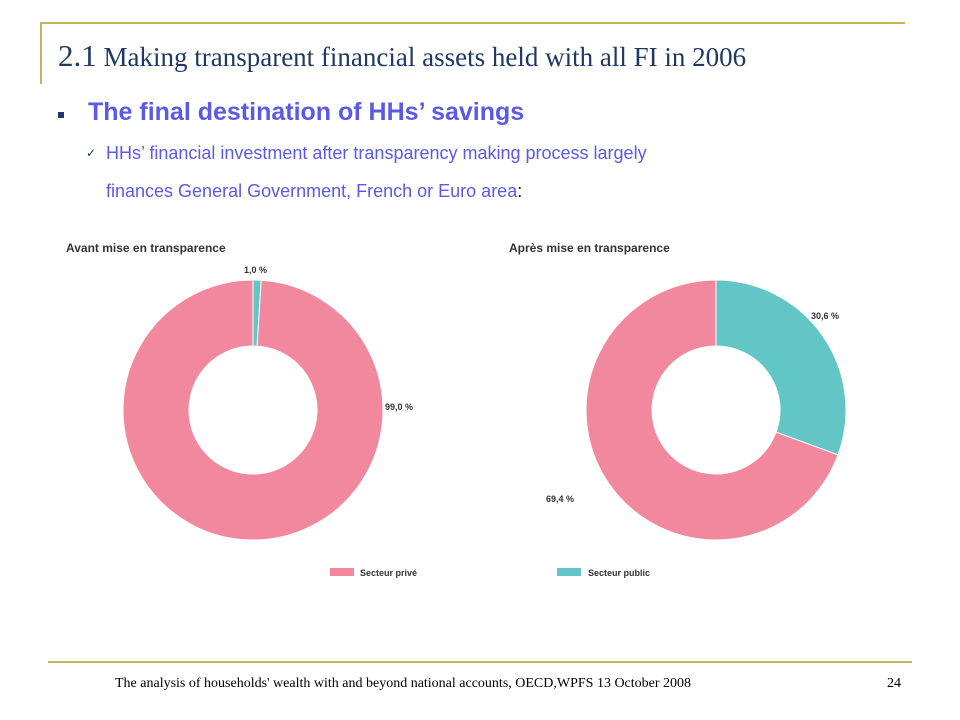 This screenshot has width=960, height=720. Describe the element at coordinates (619, 573) in the screenshot. I see `chart-apres-legend-label: Secteur public` at that location.